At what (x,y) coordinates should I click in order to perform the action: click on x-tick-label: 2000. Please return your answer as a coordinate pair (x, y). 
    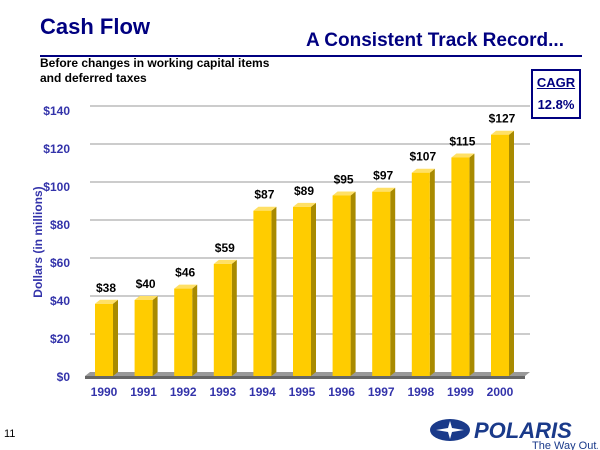
    Looking at the image, I should click on (500, 392).